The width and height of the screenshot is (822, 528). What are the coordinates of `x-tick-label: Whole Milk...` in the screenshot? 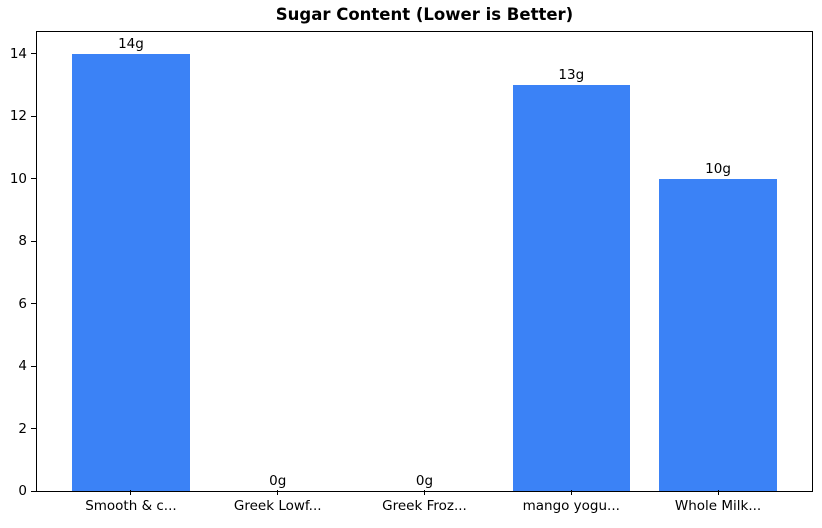 It's located at (718, 506).